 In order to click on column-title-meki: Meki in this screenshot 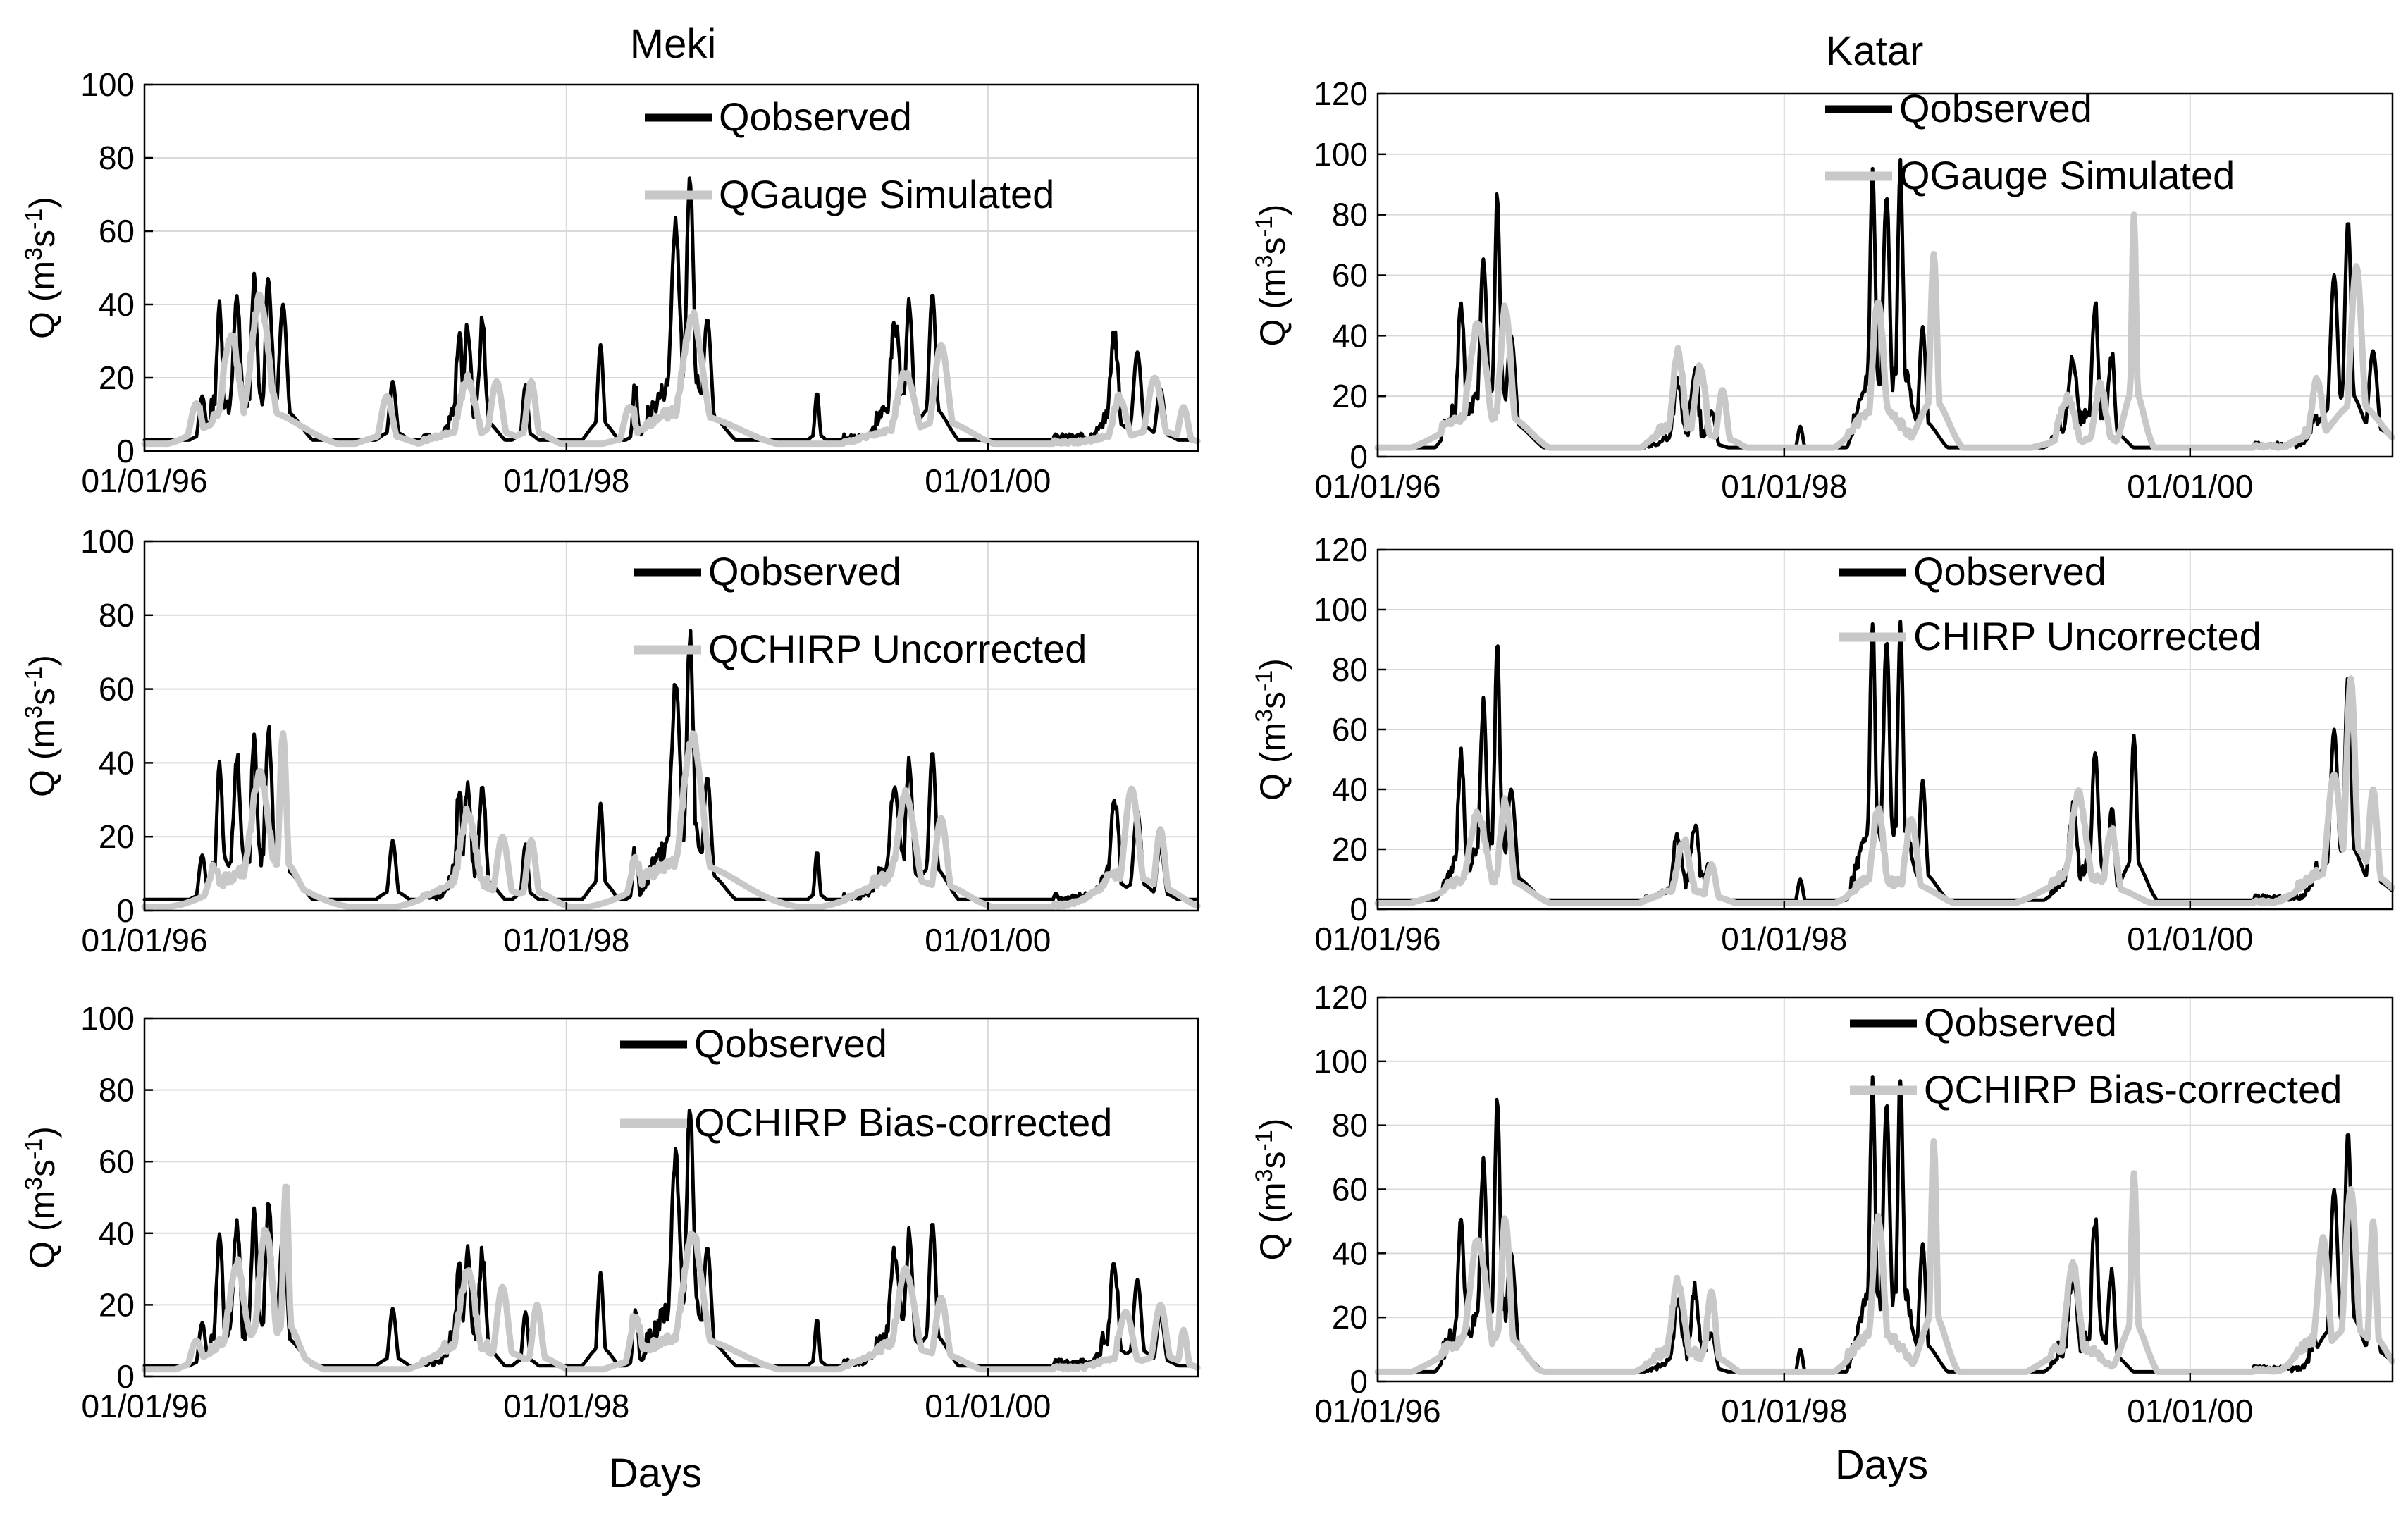, I will do `click(673, 44)`.